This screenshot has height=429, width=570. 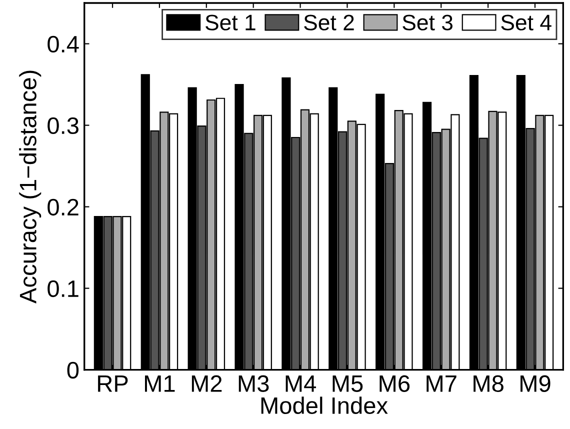 What do you see at coordinates (395, 383) in the screenshot?
I see `x-tick-label: M6` at bounding box center [395, 383].